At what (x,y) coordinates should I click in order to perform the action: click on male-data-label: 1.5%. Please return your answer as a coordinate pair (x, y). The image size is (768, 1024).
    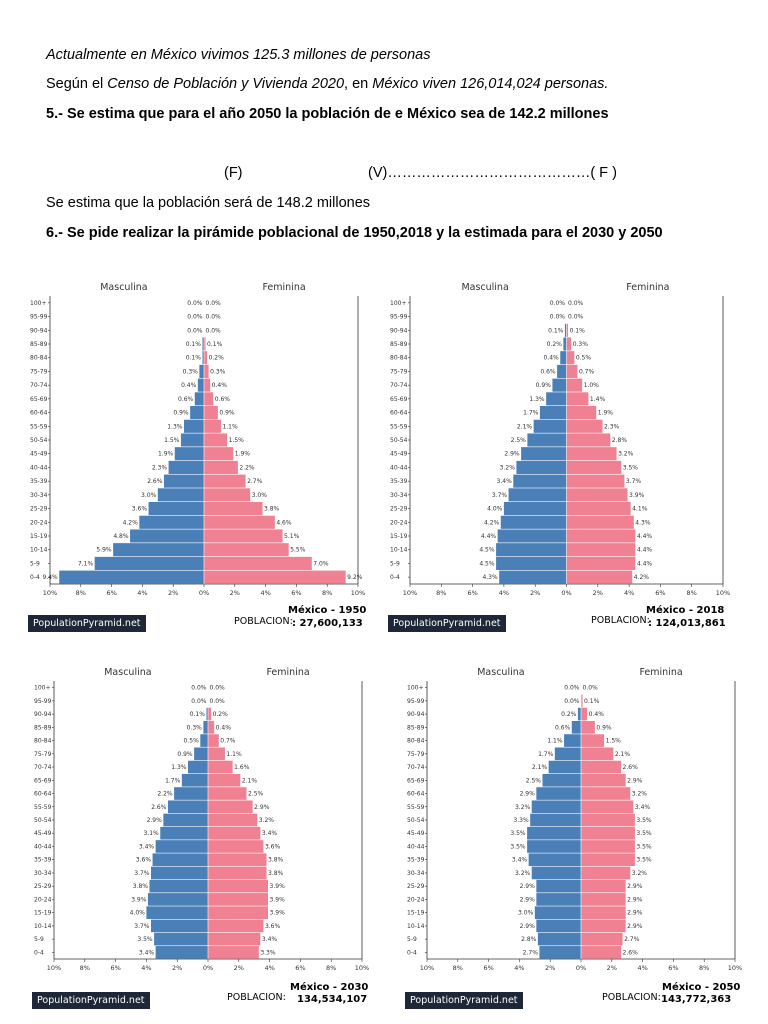
    Looking at the image, I should click on (172, 440).